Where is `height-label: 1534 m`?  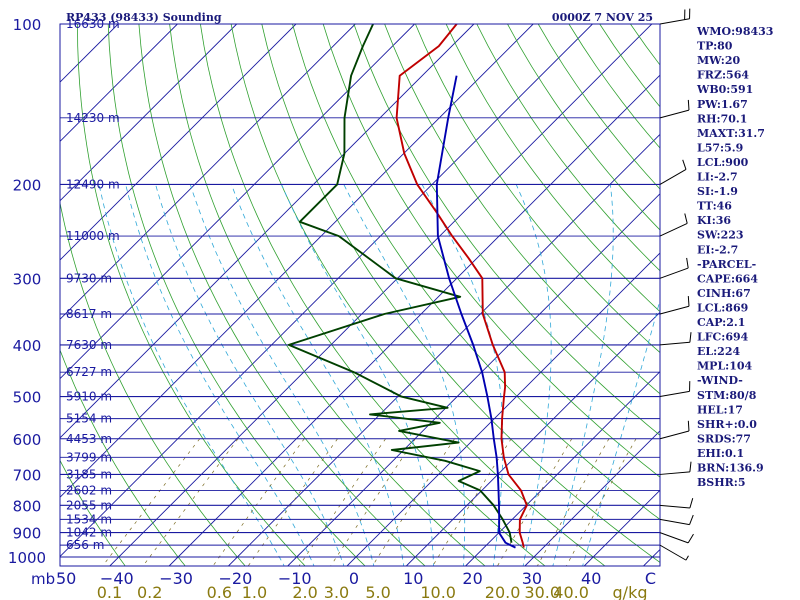 height-label: 1534 m is located at coordinates (89, 519).